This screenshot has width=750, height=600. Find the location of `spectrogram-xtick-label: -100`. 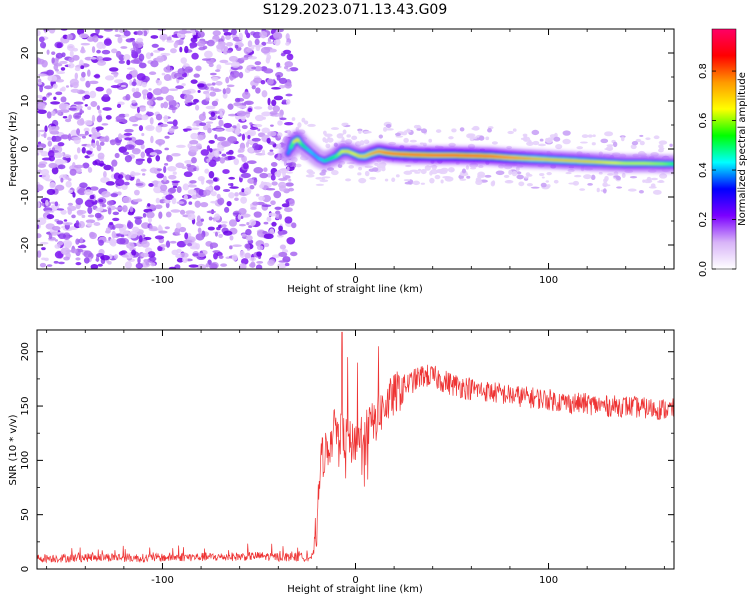

spectrogram-xtick-label: -100 is located at coordinates (162, 280).